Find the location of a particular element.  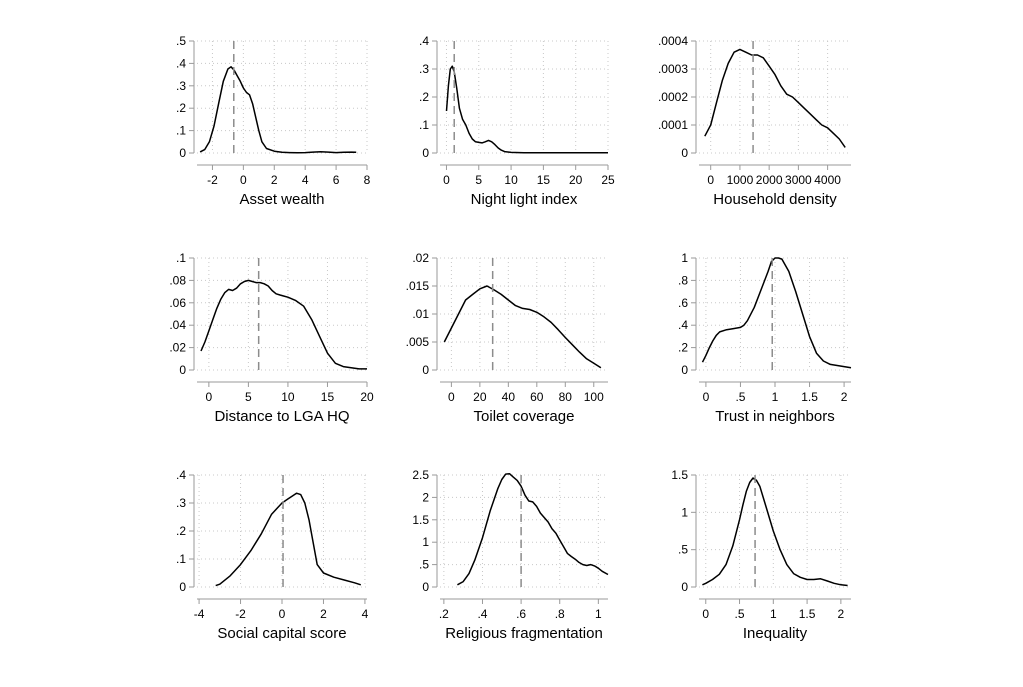

y-tick-label: 2.5 is located at coordinates (420, 475).